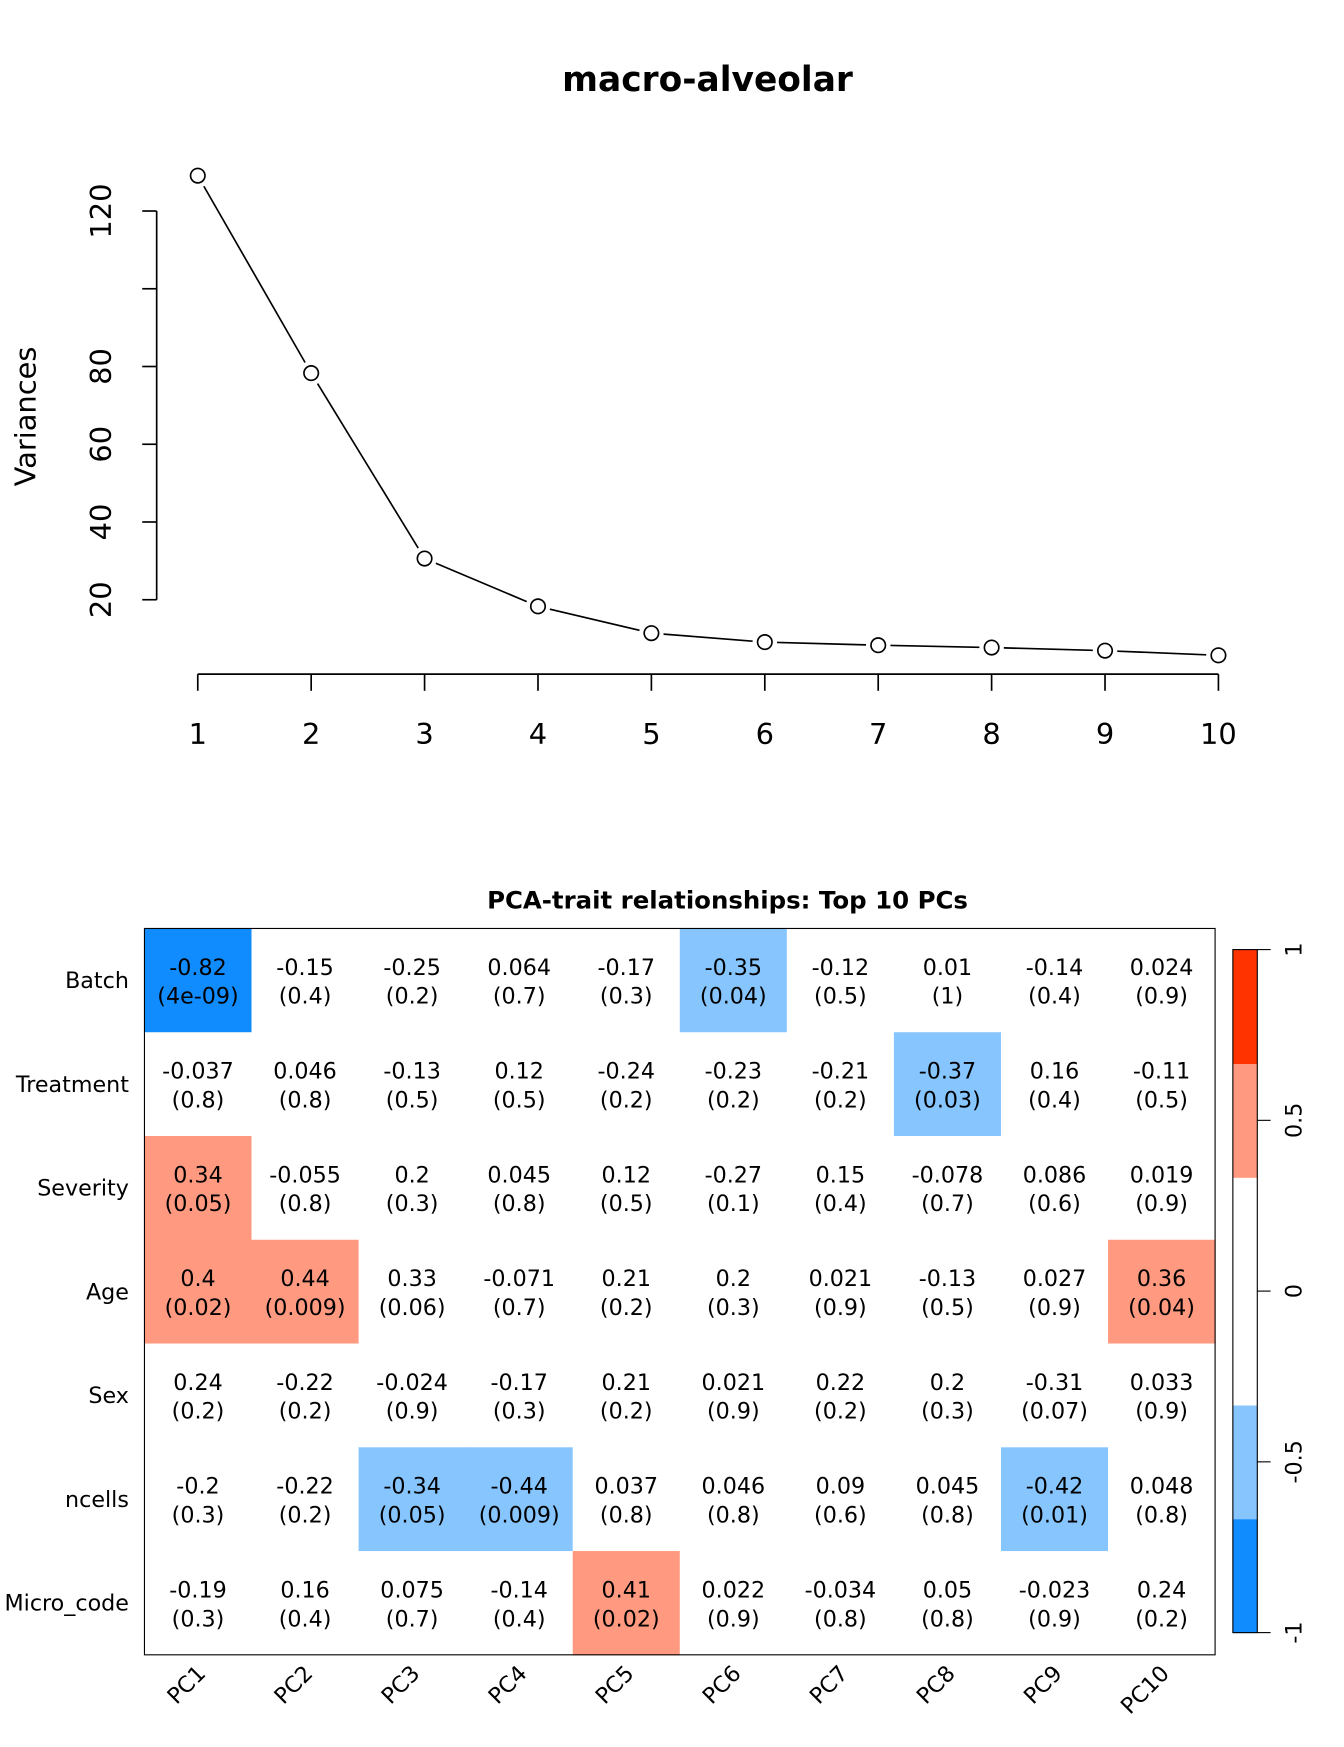  What do you see at coordinates (1161, 1308) in the screenshot?
I see `cell-pvalue: (0.04)` at bounding box center [1161, 1308].